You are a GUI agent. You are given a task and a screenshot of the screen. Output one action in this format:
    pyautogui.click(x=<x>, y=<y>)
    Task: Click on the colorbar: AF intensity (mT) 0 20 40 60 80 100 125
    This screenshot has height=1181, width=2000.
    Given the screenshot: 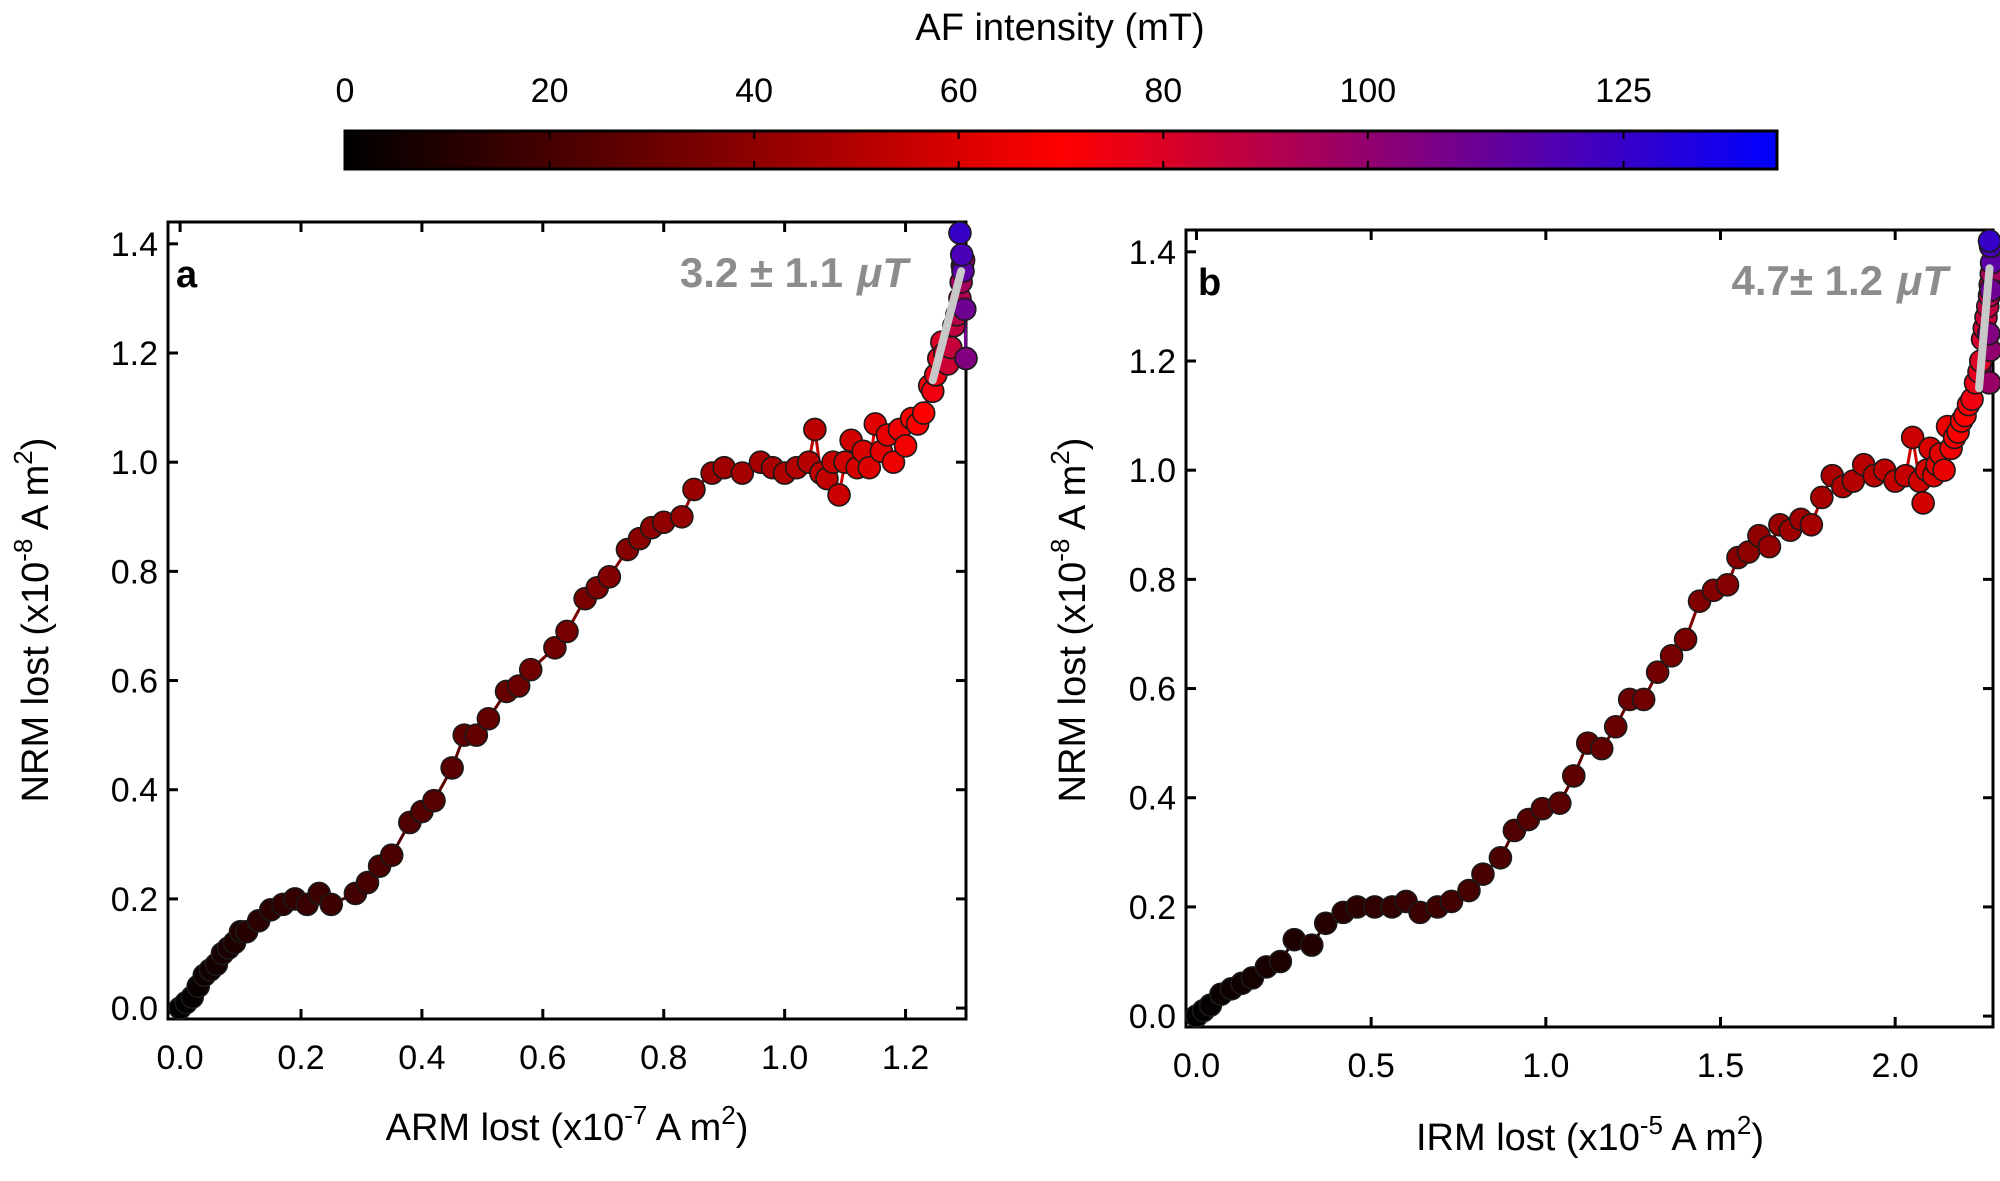 What is the action you would take?
    pyautogui.click(x=1057, y=89)
    